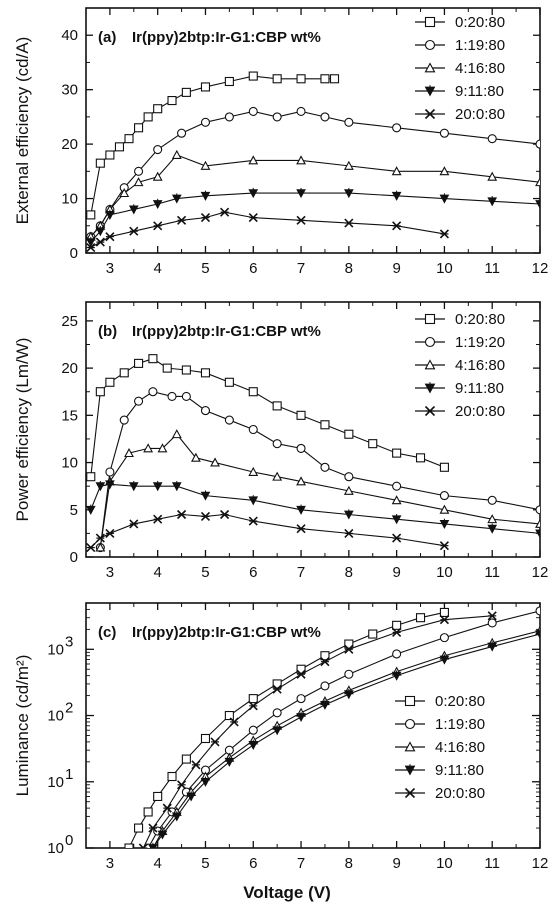  Describe the element at coordinates (396, 268) in the screenshot. I see `x-tick-label: 9` at that location.